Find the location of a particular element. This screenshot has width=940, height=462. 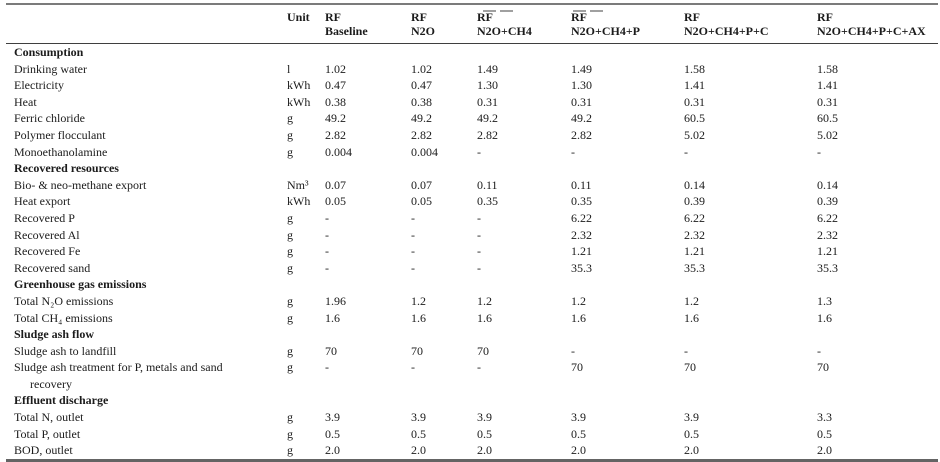

data-row: Recovered sand g - - - 35.3 35.3 35.3 is located at coordinates (472, 268).